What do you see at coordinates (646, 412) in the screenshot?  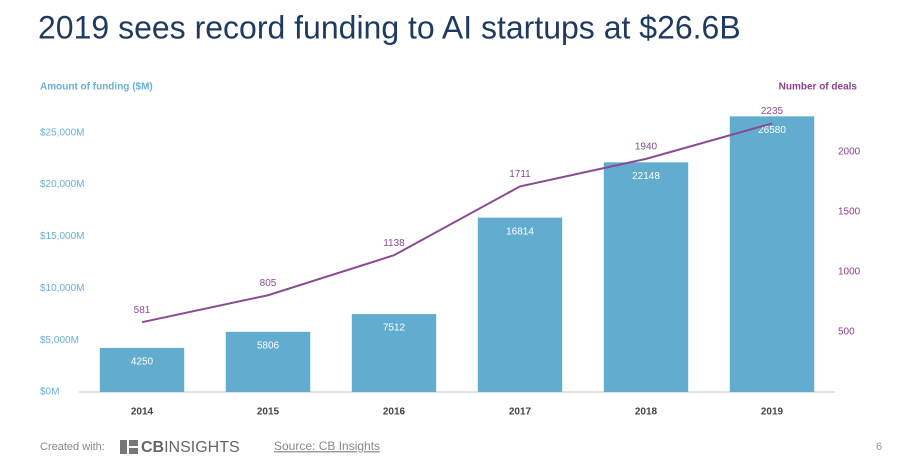 I see `x-tick-label: 2018` at bounding box center [646, 412].